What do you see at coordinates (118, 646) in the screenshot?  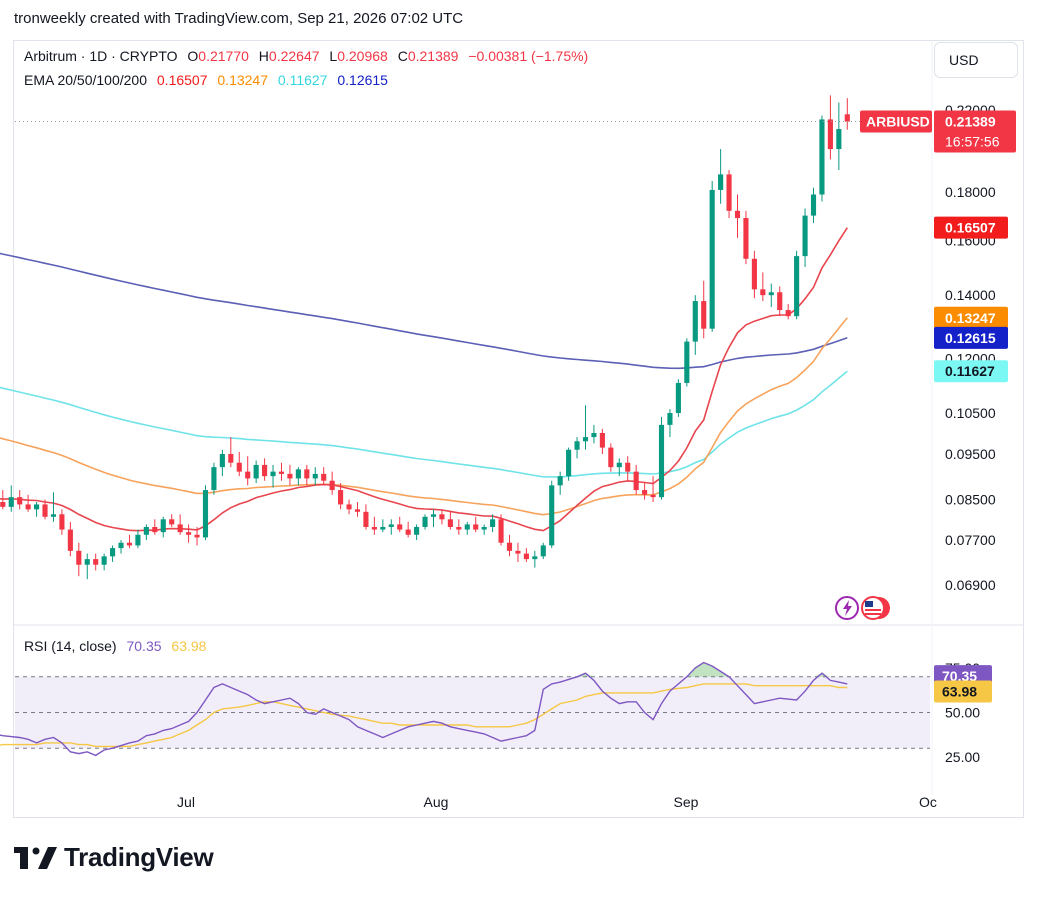 I see `rsi-legend: RSI (14, close) 70.35 63.98` at bounding box center [118, 646].